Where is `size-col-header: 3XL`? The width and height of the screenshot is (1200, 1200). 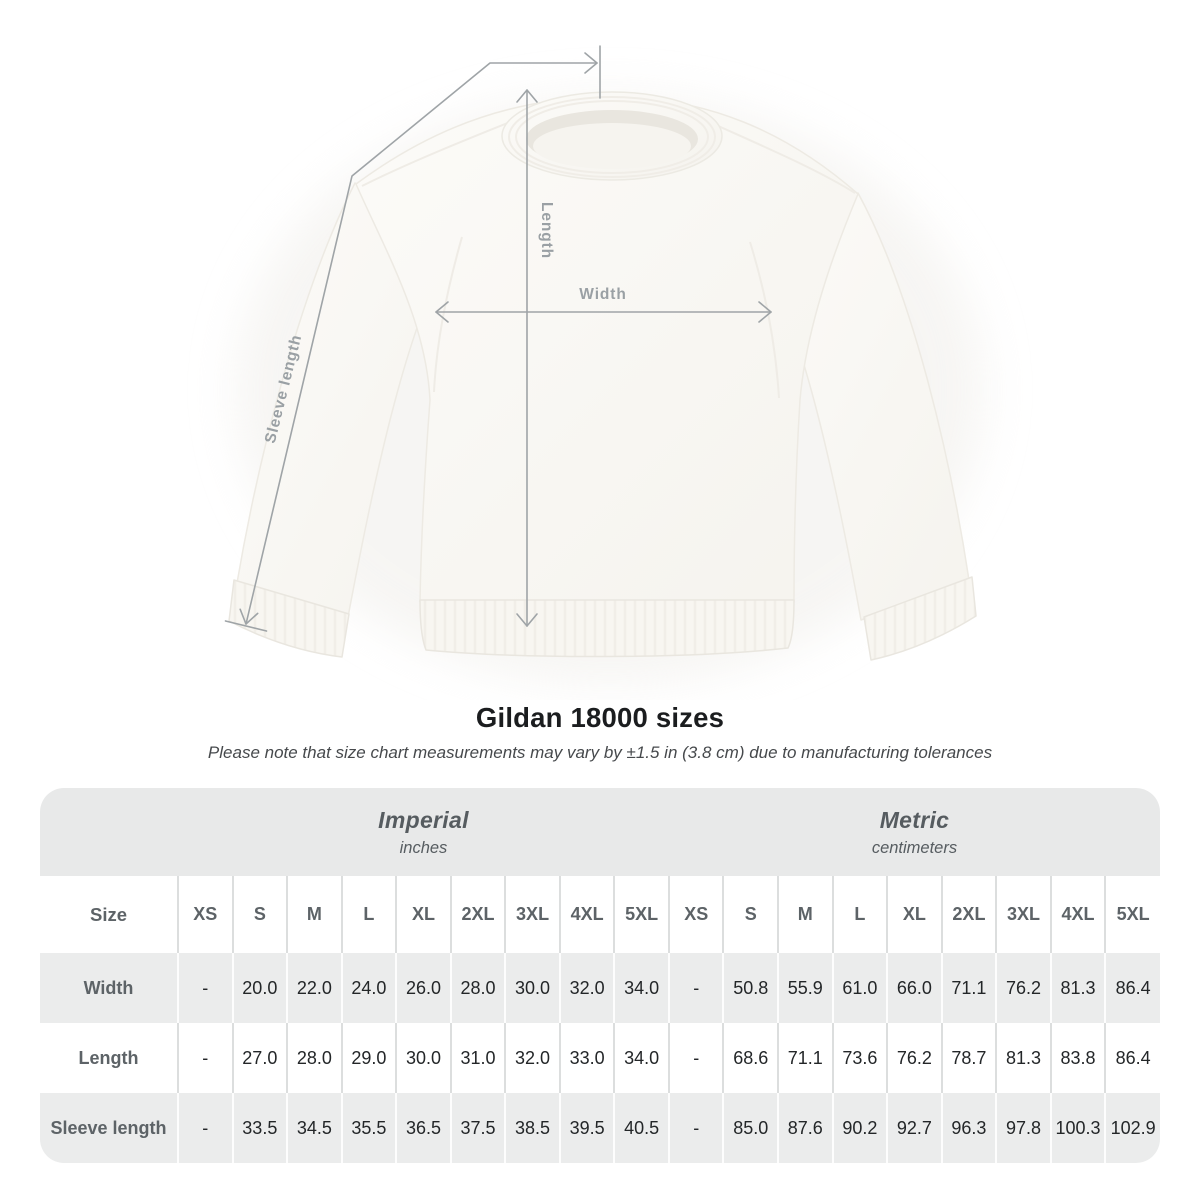
size-col-header: 3XL is located at coordinates (532, 914).